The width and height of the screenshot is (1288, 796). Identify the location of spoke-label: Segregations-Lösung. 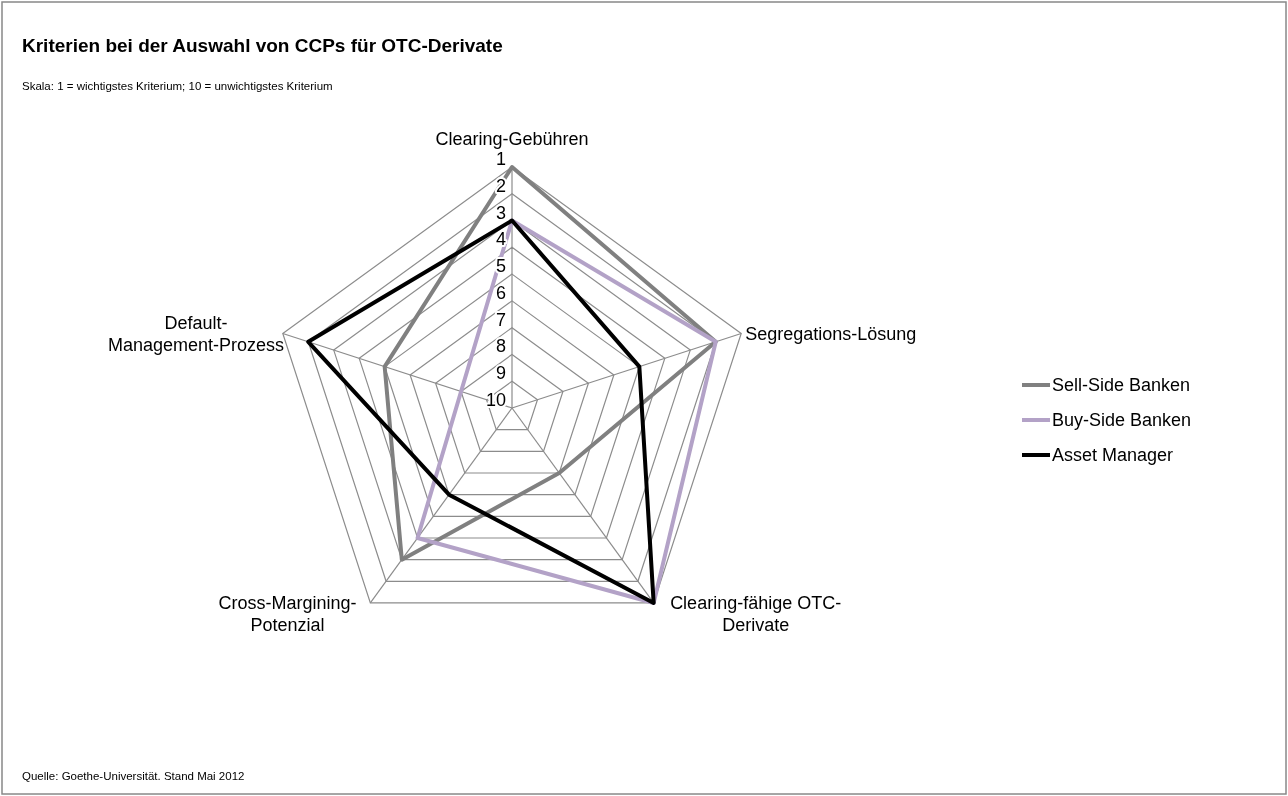
(831, 333).